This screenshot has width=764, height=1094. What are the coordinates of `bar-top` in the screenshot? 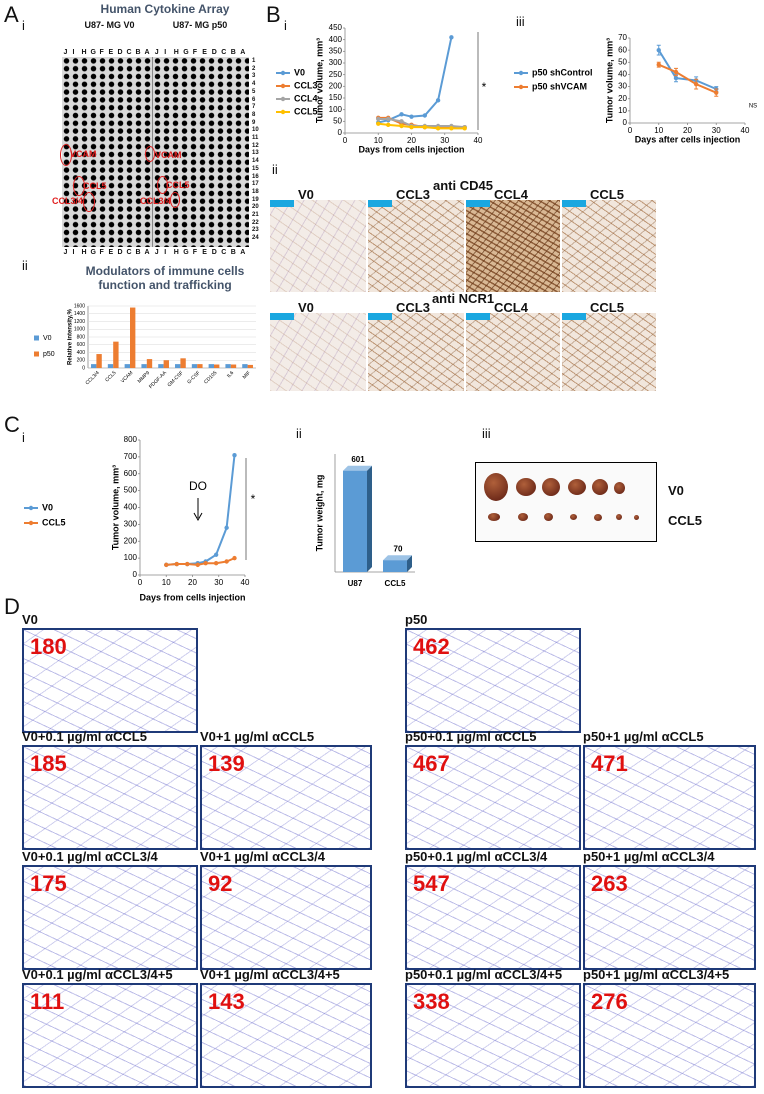 It's located at (357, 468).